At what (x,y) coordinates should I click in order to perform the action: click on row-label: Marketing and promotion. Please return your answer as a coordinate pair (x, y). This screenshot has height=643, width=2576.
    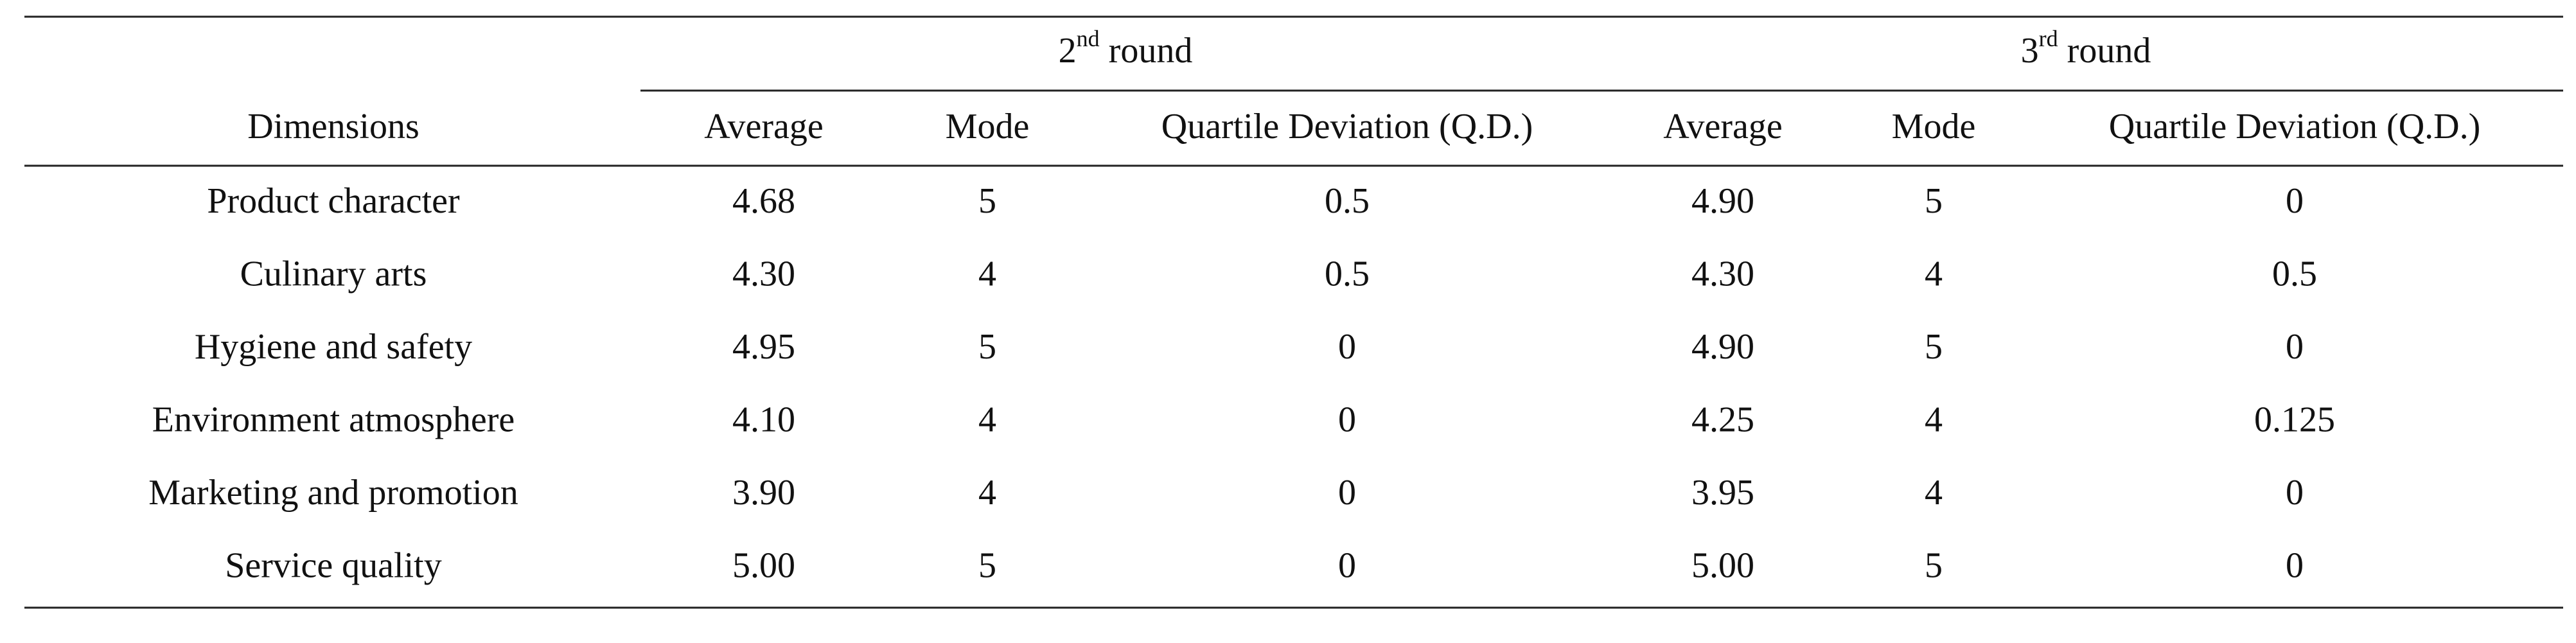
    Looking at the image, I should click on (333, 493).